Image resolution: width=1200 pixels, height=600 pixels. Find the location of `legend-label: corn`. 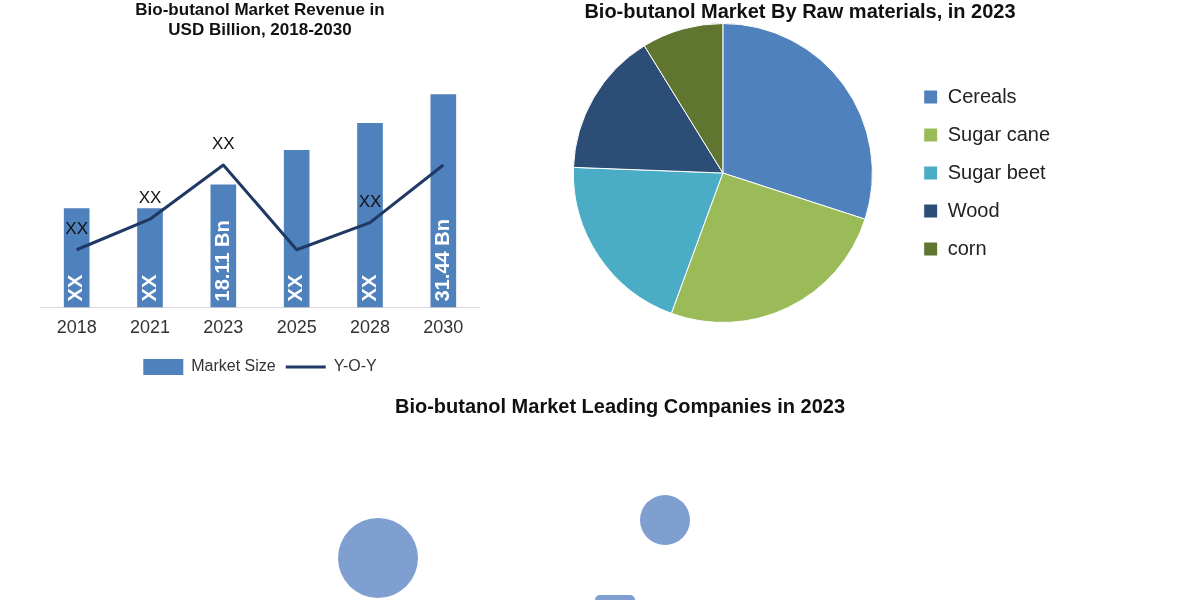

legend-label: corn is located at coordinates (967, 247).